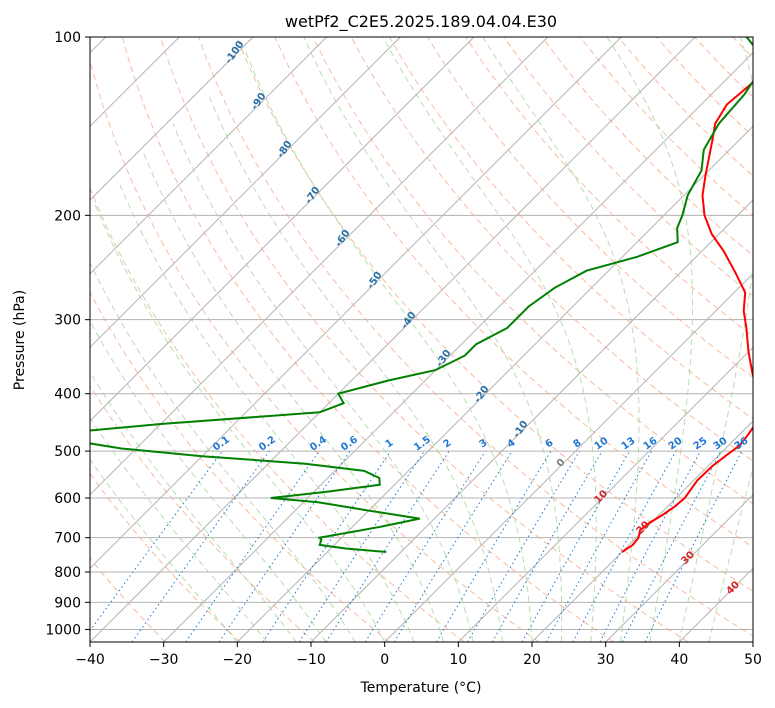 This screenshot has height=708, width=775. I want to click on moist-adiabat-label: 30, so click(688, 558).